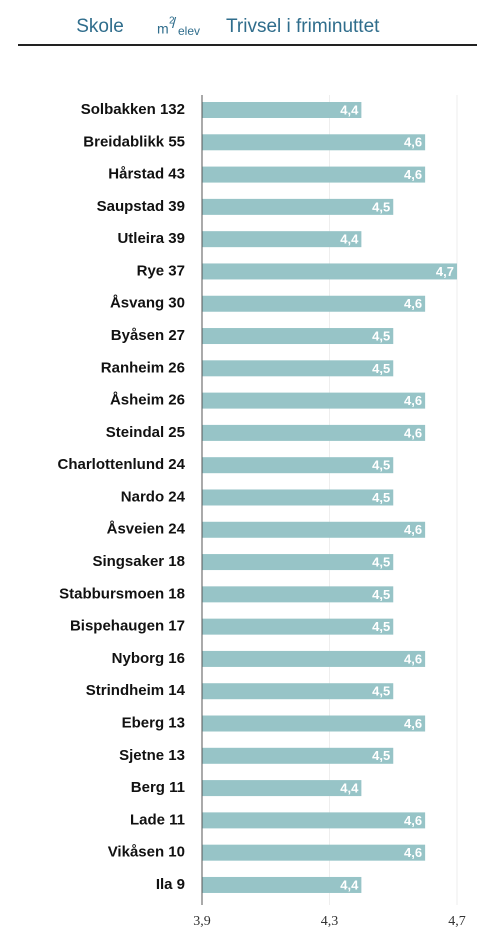 This screenshot has width=477, height=938. I want to click on unit-slash: /, so click(174, 23).